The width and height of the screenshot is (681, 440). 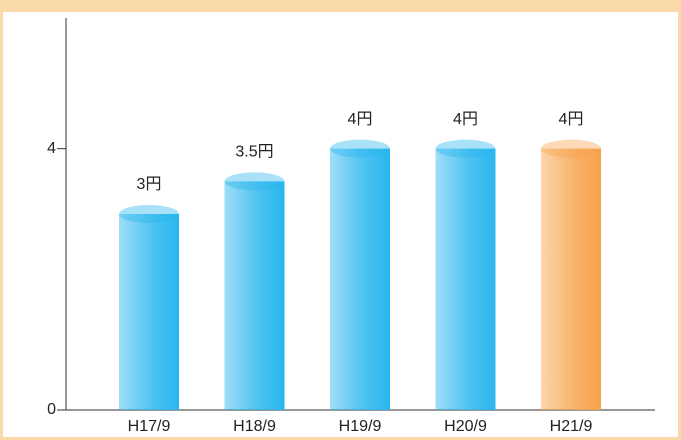 What do you see at coordinates (51, 148) in the screenshot?
I see `y-tick-label: 4` at bounding box center [51, 148].